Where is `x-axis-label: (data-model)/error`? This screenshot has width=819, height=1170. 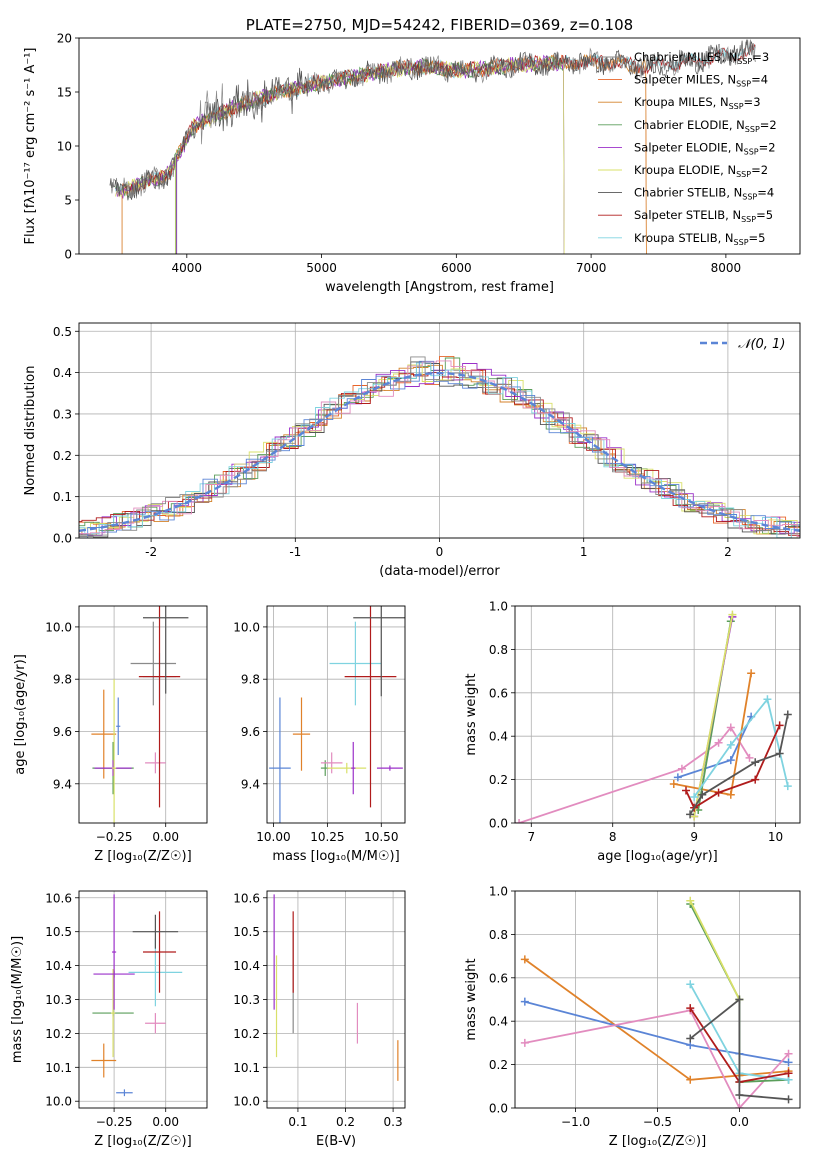 x-axis-label: (data-model)/error is located at coordinates (439, 571).